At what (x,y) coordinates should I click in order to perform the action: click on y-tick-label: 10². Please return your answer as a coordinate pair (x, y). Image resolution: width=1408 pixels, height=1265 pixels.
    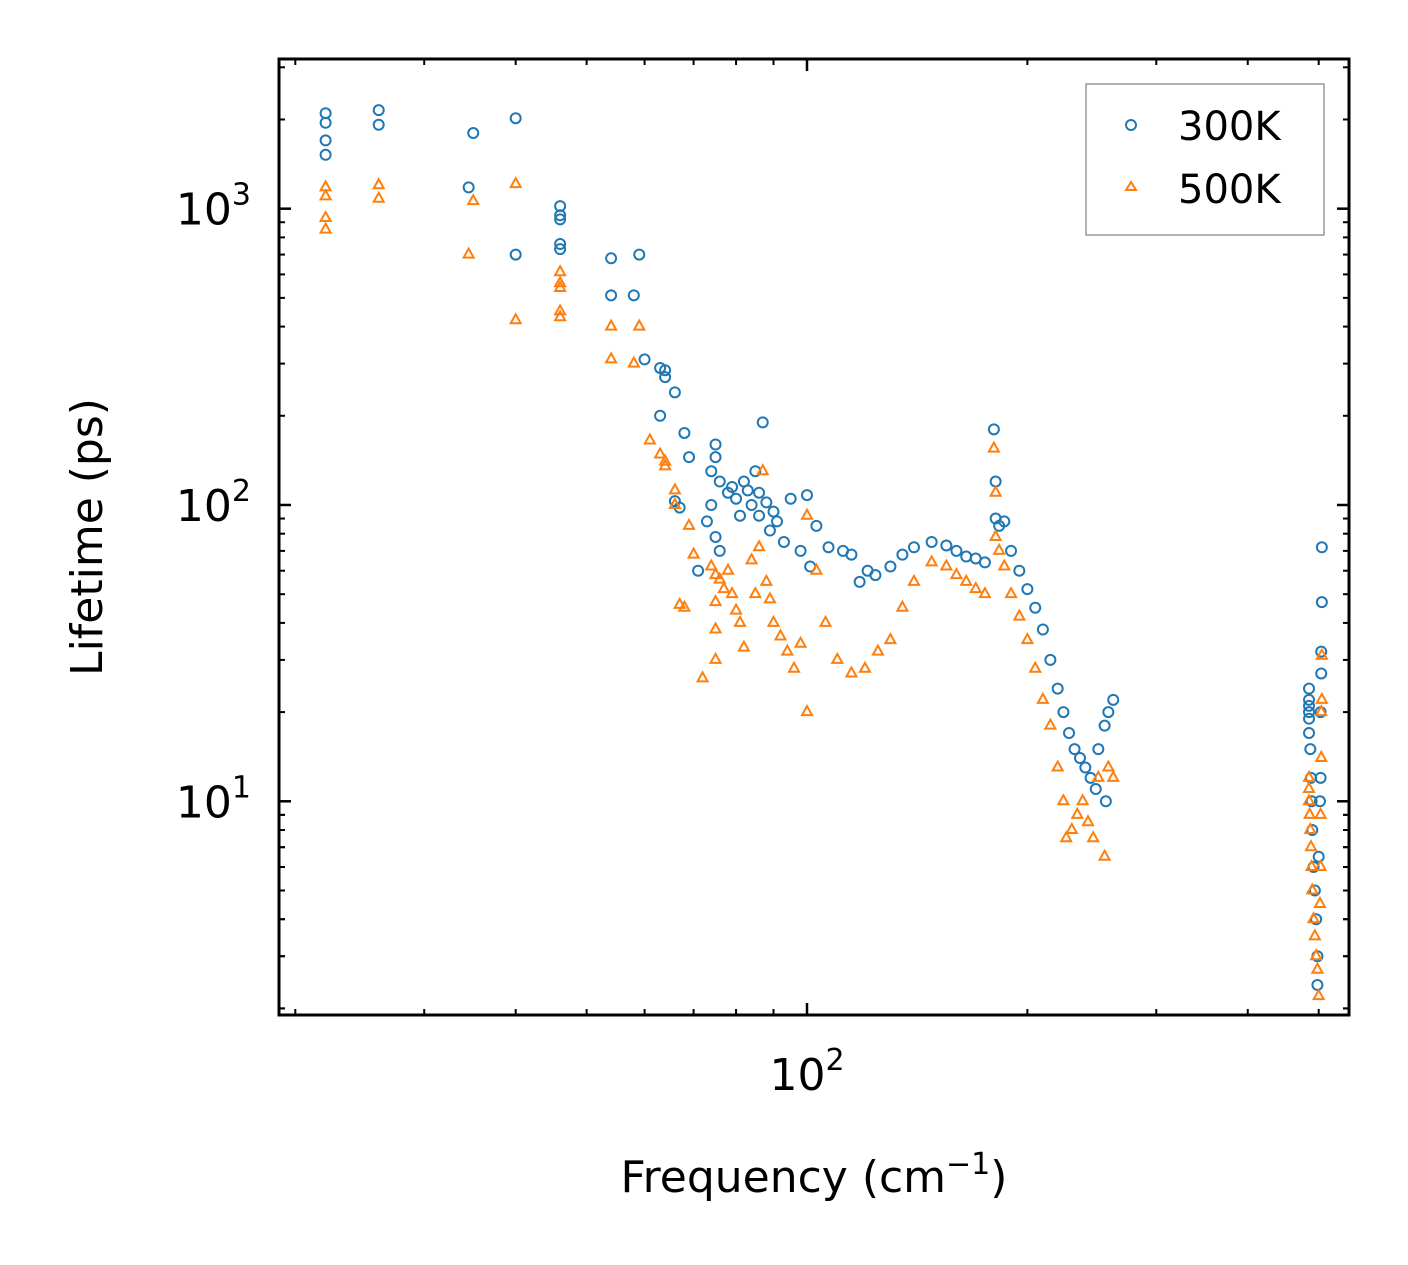
    Looking at the image, I should click on (213, 503).